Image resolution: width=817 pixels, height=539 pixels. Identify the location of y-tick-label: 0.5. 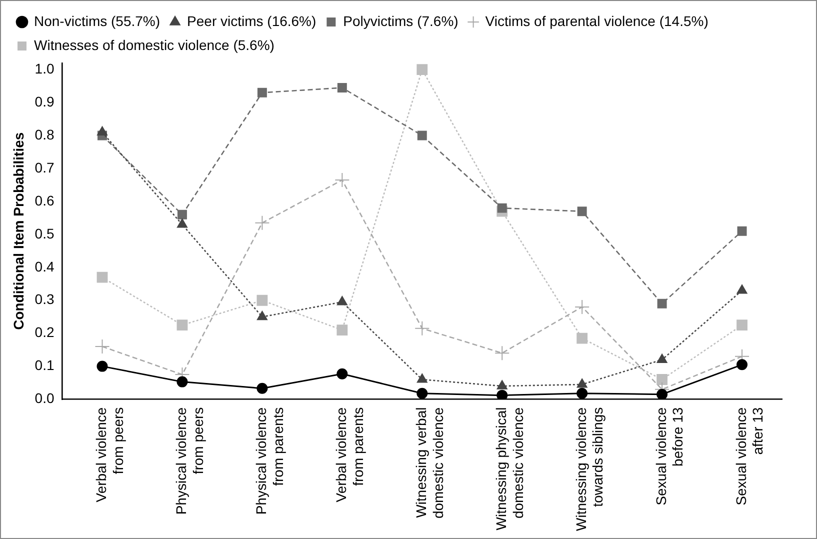
(44, 233).